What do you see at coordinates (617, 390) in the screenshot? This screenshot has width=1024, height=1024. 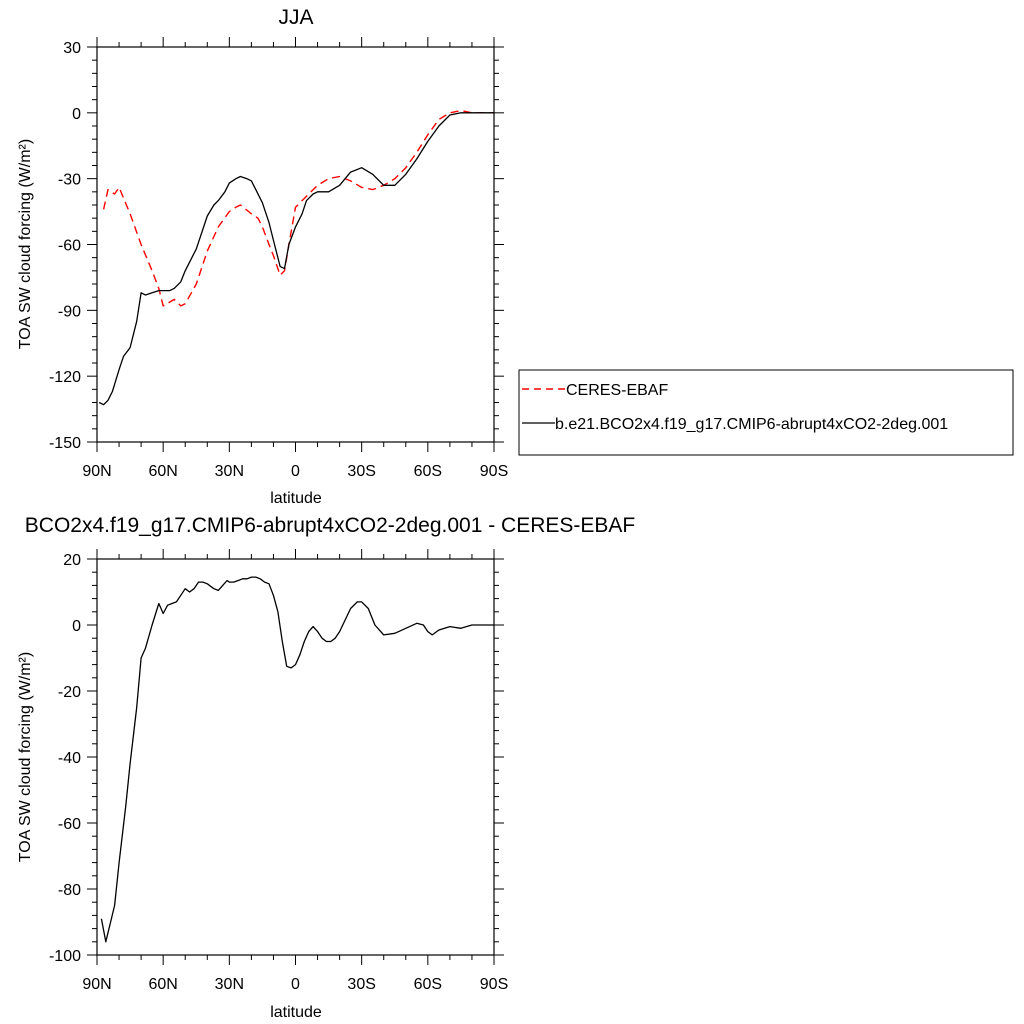 I see `legend-label-ceres: CERES-EBAF` at bounding box center [617, 390].